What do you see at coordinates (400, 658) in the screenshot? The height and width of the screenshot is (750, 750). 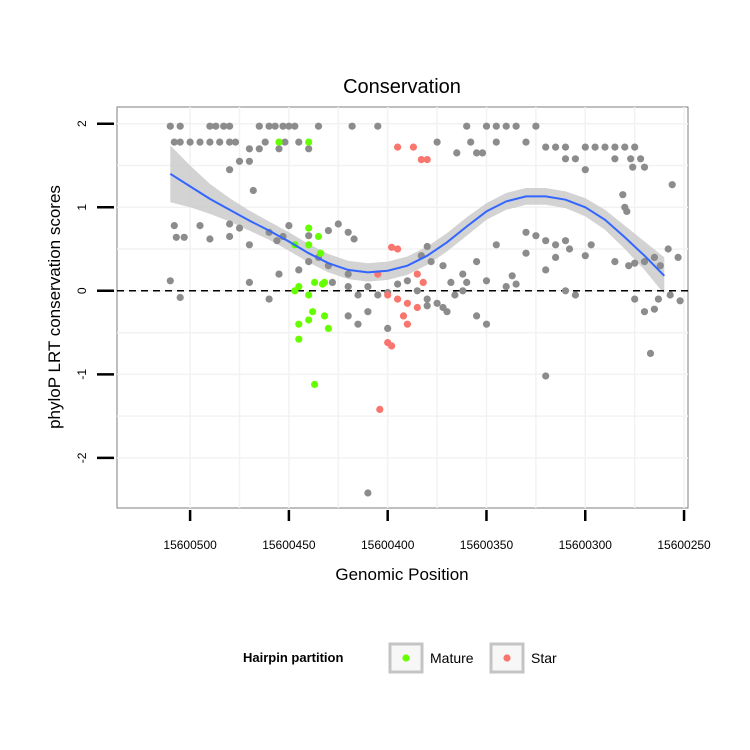 I see `legend: Hairpin partition Mature Star` at bounding box center [400, 658].